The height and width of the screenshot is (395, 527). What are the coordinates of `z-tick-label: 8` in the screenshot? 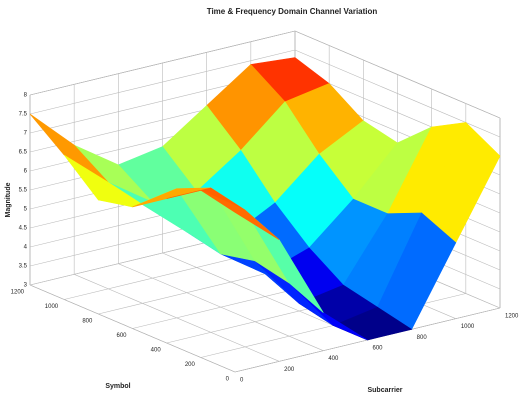 It's located at (26, 96).